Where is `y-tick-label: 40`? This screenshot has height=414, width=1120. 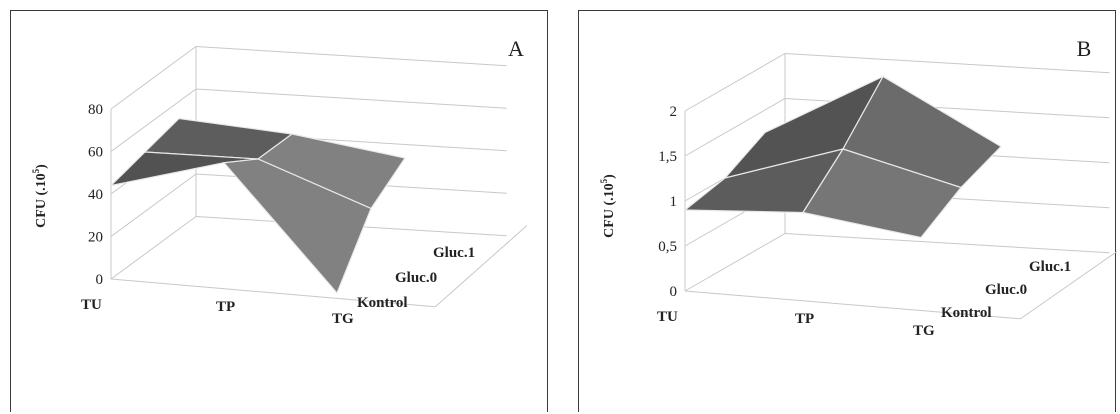 y-tick-label: 40 is located at coordinates (95, 195).